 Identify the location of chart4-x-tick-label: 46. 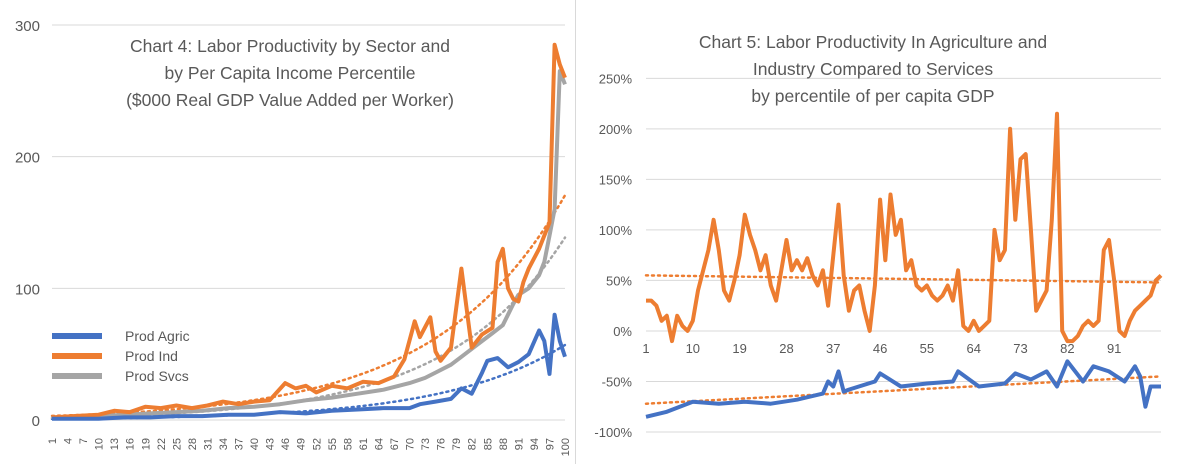
(286, 444).